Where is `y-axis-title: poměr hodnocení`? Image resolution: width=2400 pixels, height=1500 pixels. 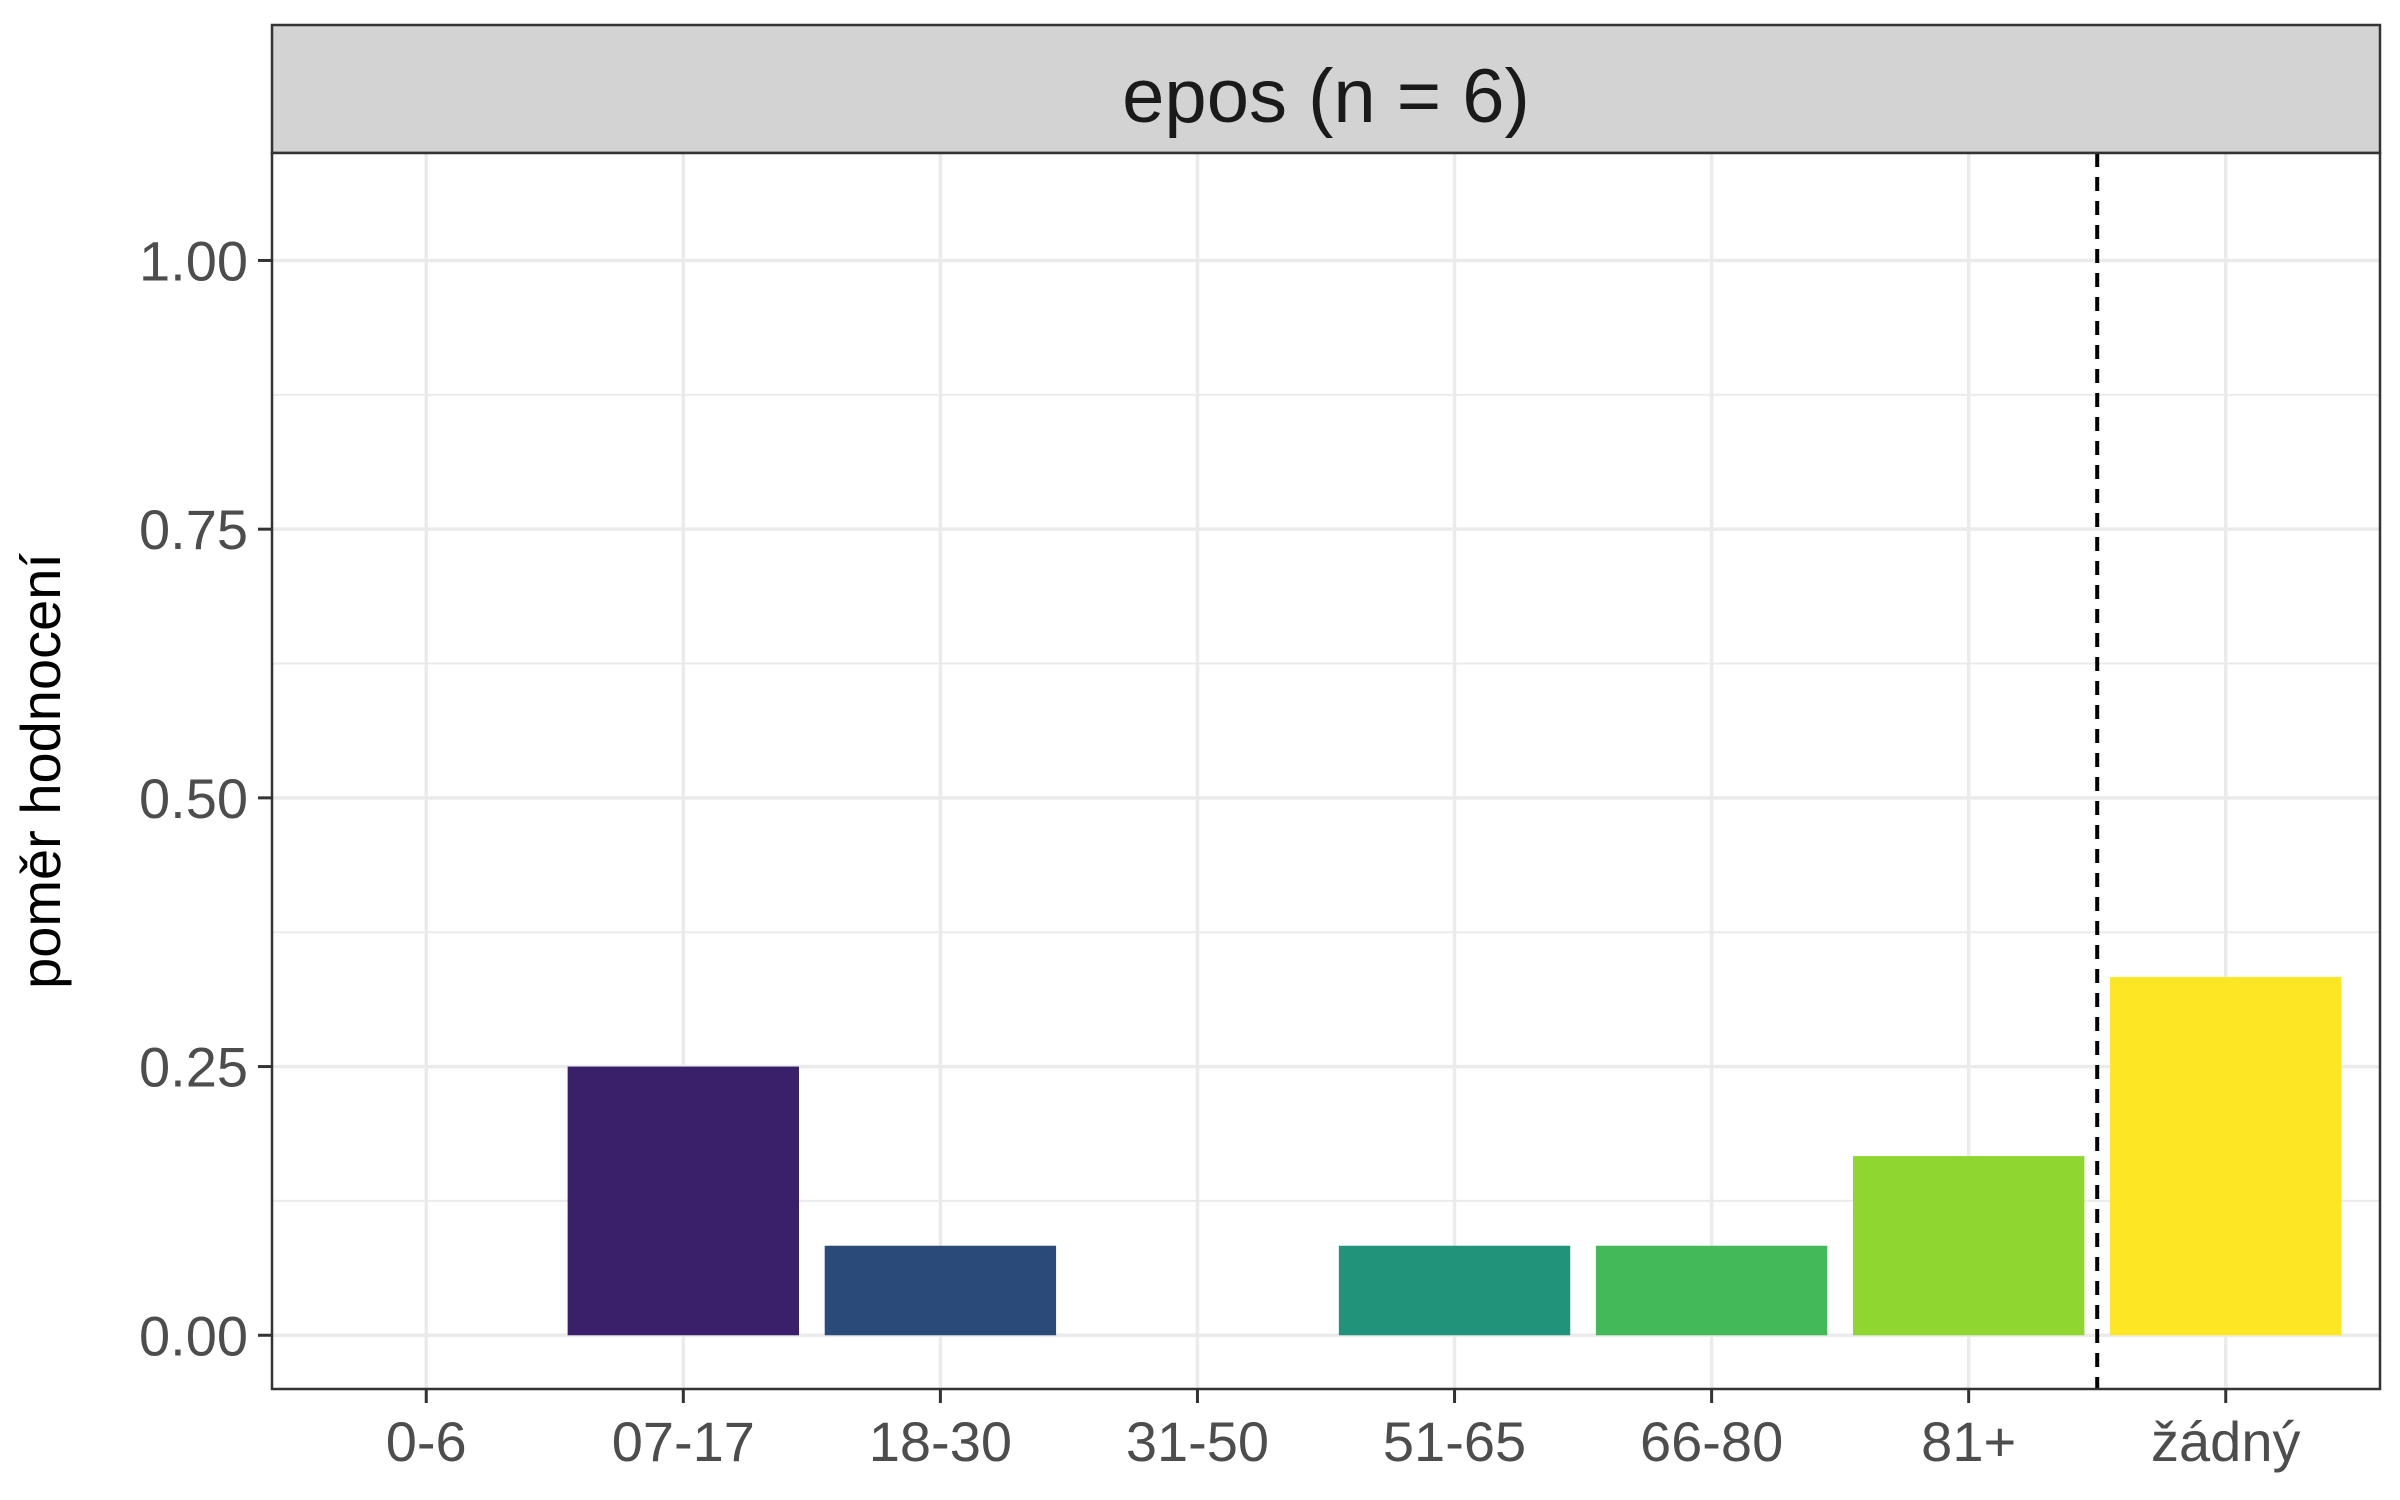
y-axis-title: poměr hodnocení is located at coordinates (40, 771).